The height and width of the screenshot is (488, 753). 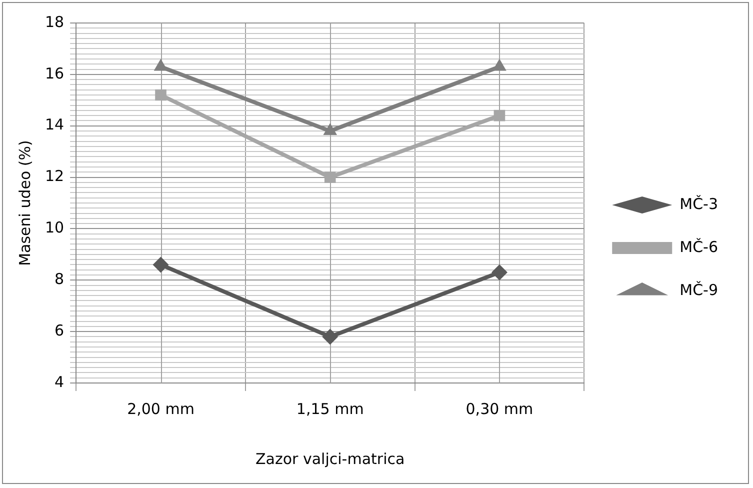 I want to click on y-tick-label: 8, so click(x=59, y=279).